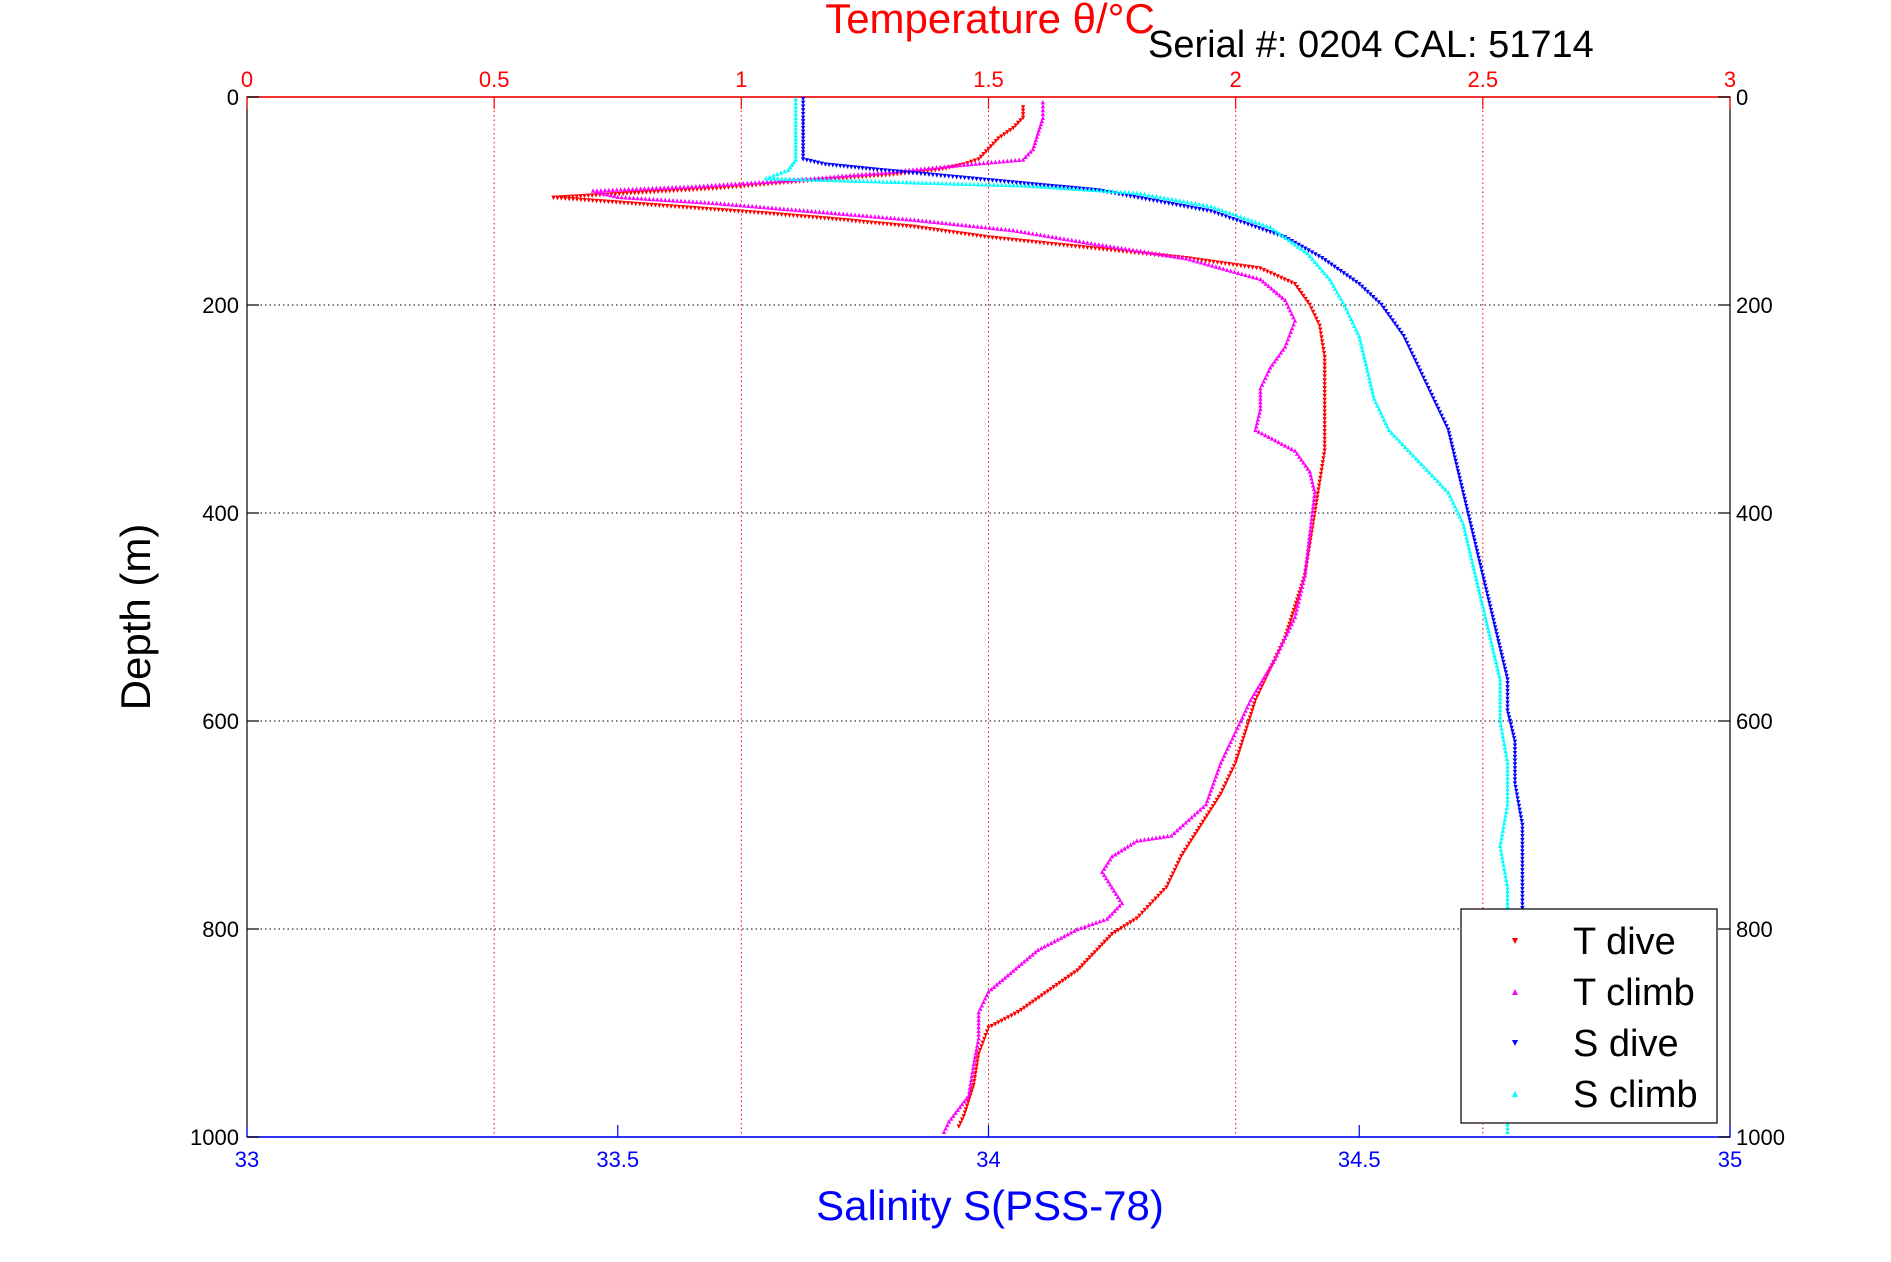 This screenshot has height=1262, width=1891. Describe the element at coordinates (1515, 1094) in the screenshot. I see `legend-marker-s-climb` at that location.